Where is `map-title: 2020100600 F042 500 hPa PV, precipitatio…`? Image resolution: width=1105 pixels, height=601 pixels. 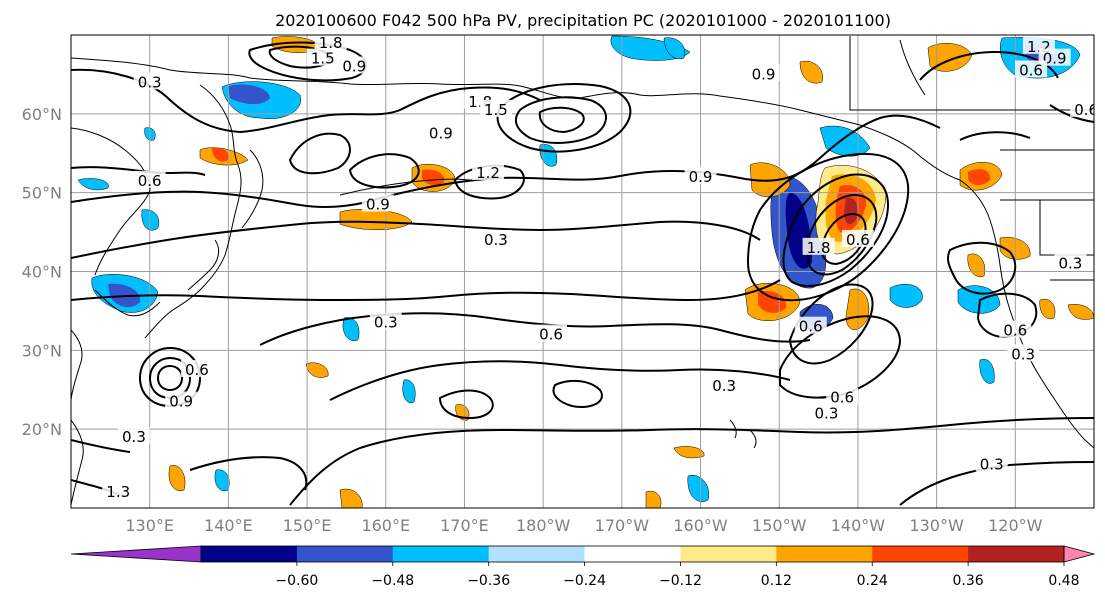
map-title: 2020100600 F042 500 hPa PV, precipitatio… is located at coordinates (583, 20).